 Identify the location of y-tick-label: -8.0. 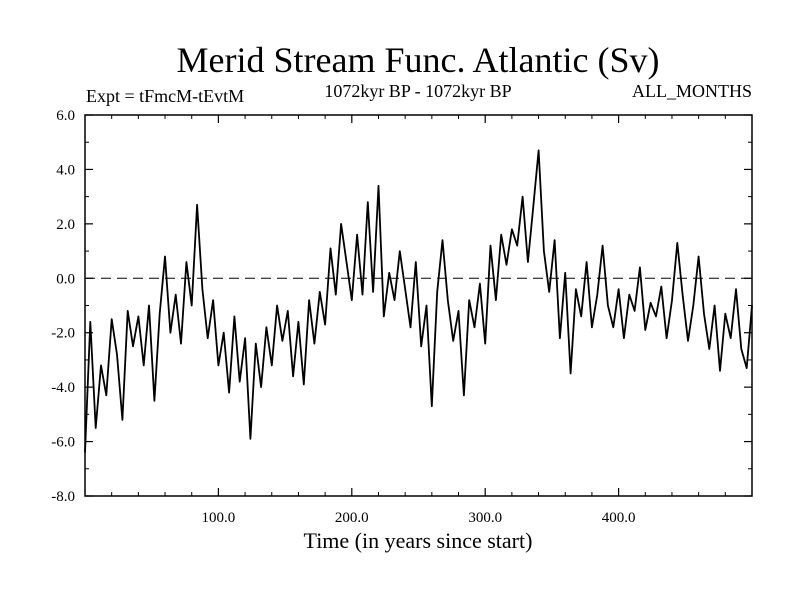
(63, 497).